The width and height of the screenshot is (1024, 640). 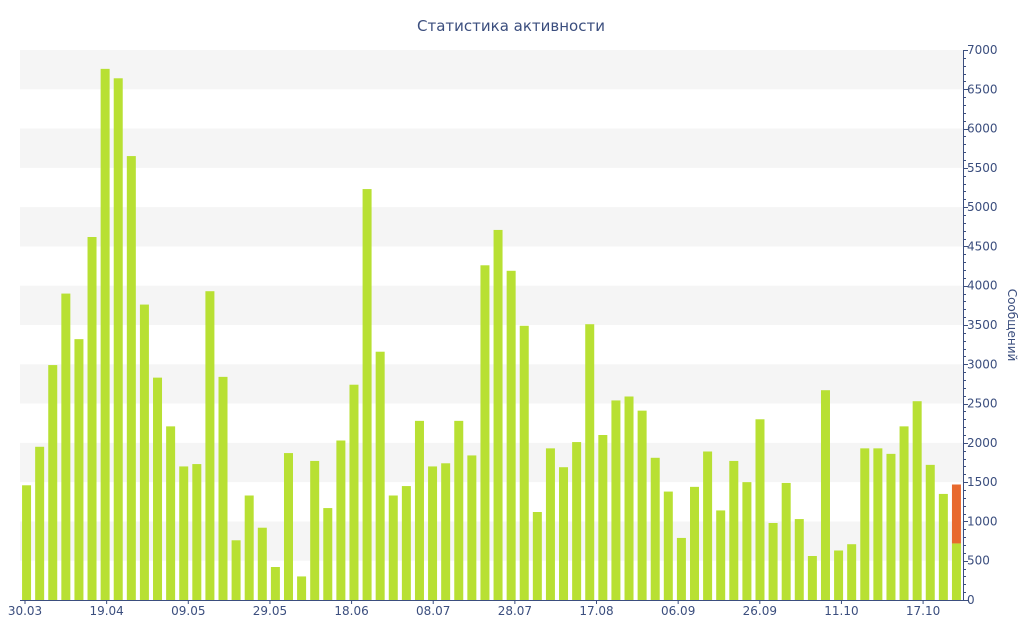 I want to click on y-tick-label: 2000, so click(x=982, y=443).